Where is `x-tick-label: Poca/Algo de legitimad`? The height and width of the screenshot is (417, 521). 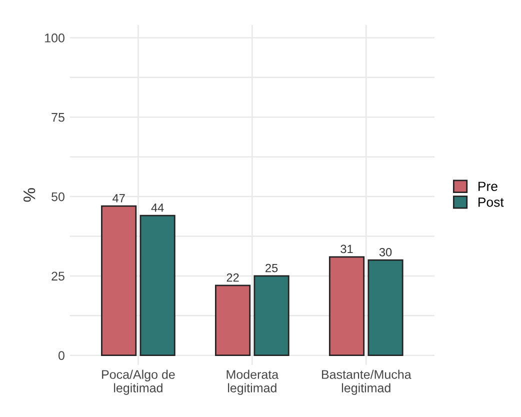 x-tick-label: Poca/Algo de legitimad is located at coordinates (138, 382).